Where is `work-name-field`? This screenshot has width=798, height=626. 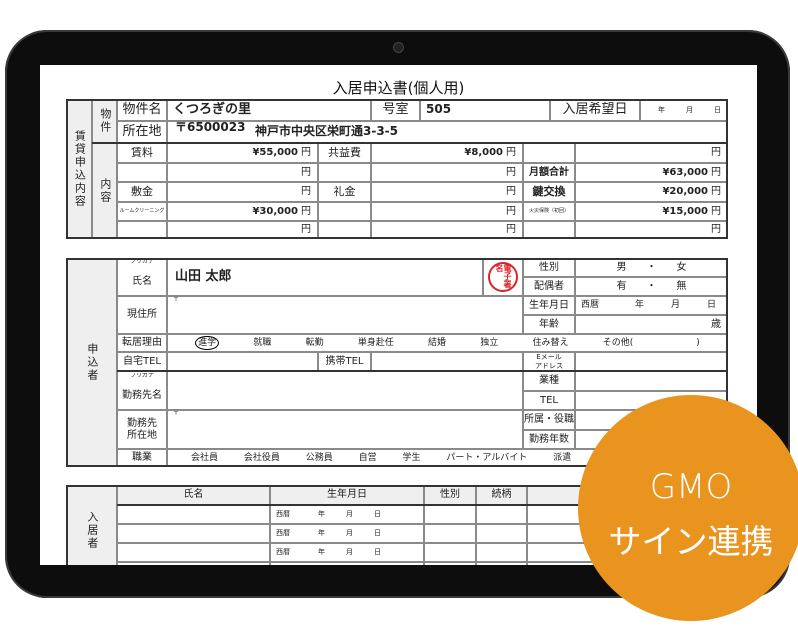
work-name-field is located at coordinates (345, 390).